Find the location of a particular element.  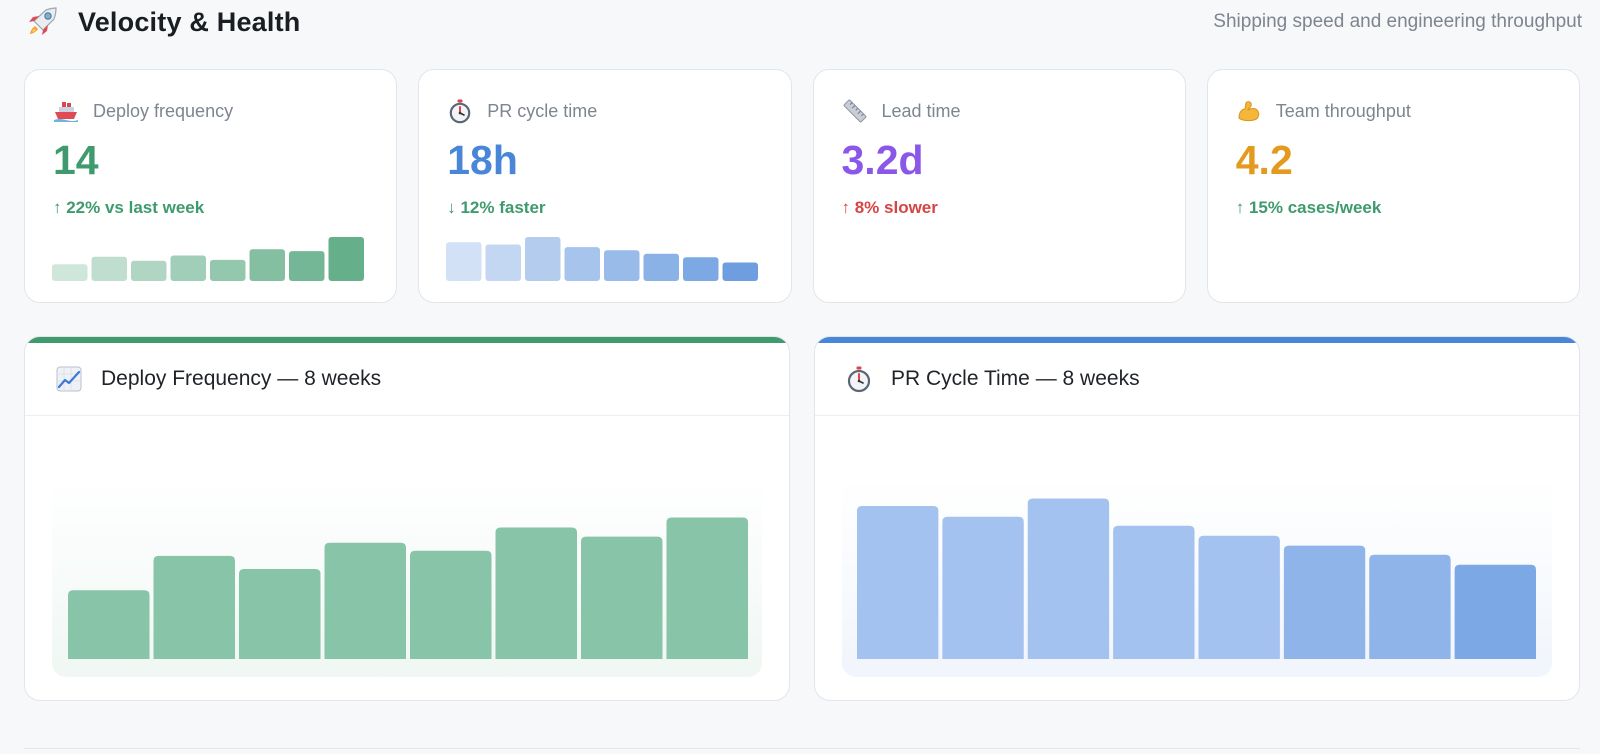

deploy-frequency-chart is located at coordinates (407, 577).